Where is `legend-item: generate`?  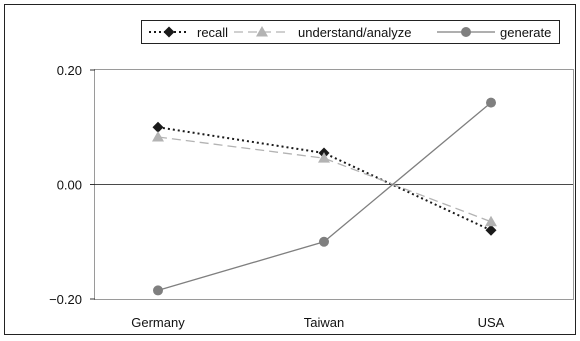
legend-item: generate is located at coordinates (494, 32).